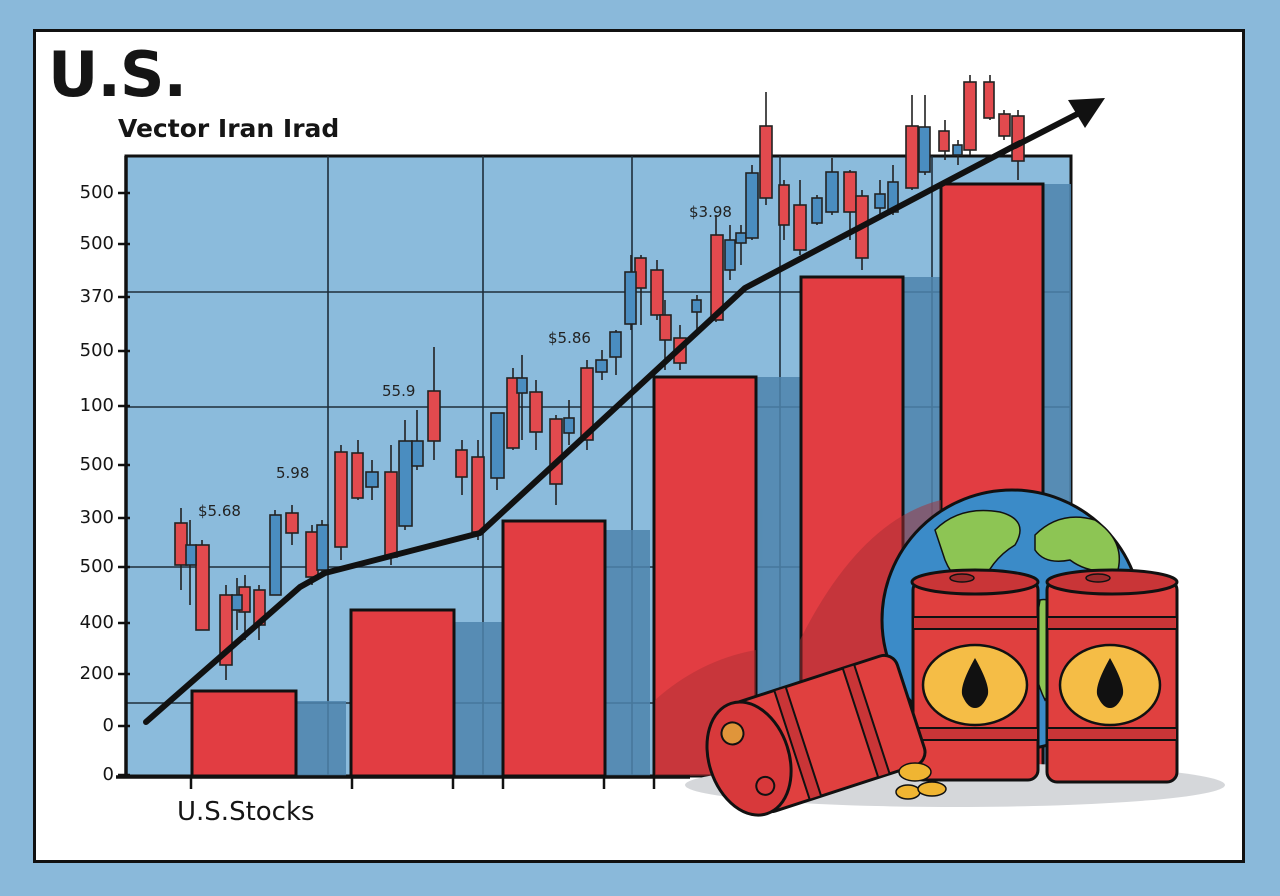 This screenshot has height=896, width=1280. Describe the element at coordinates (96, 296) in the screenshot. I see `y-tick-label: 370` at that location.